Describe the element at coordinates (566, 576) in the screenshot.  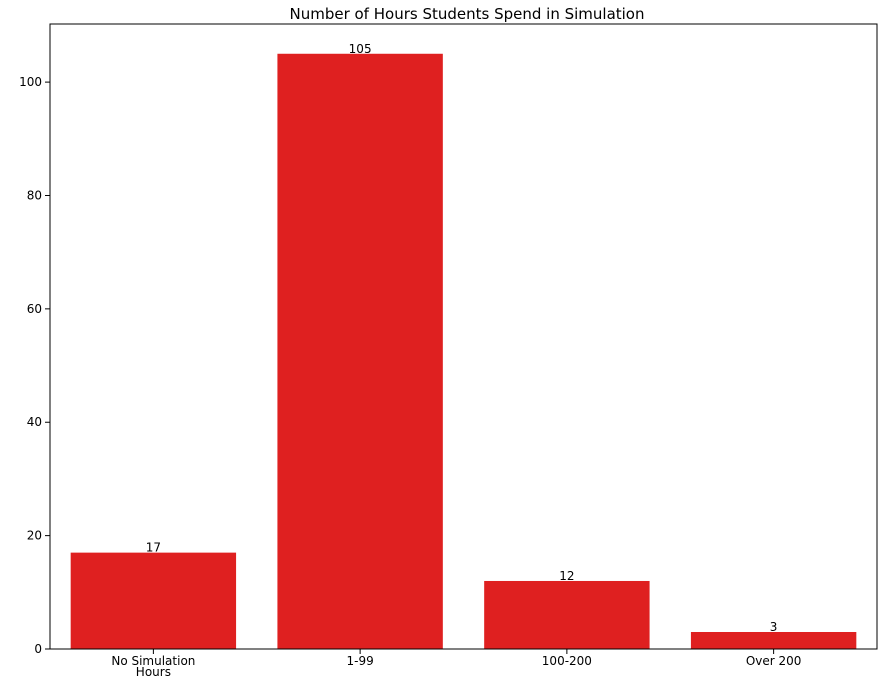
I see `bar-value-label: 12` at that location.